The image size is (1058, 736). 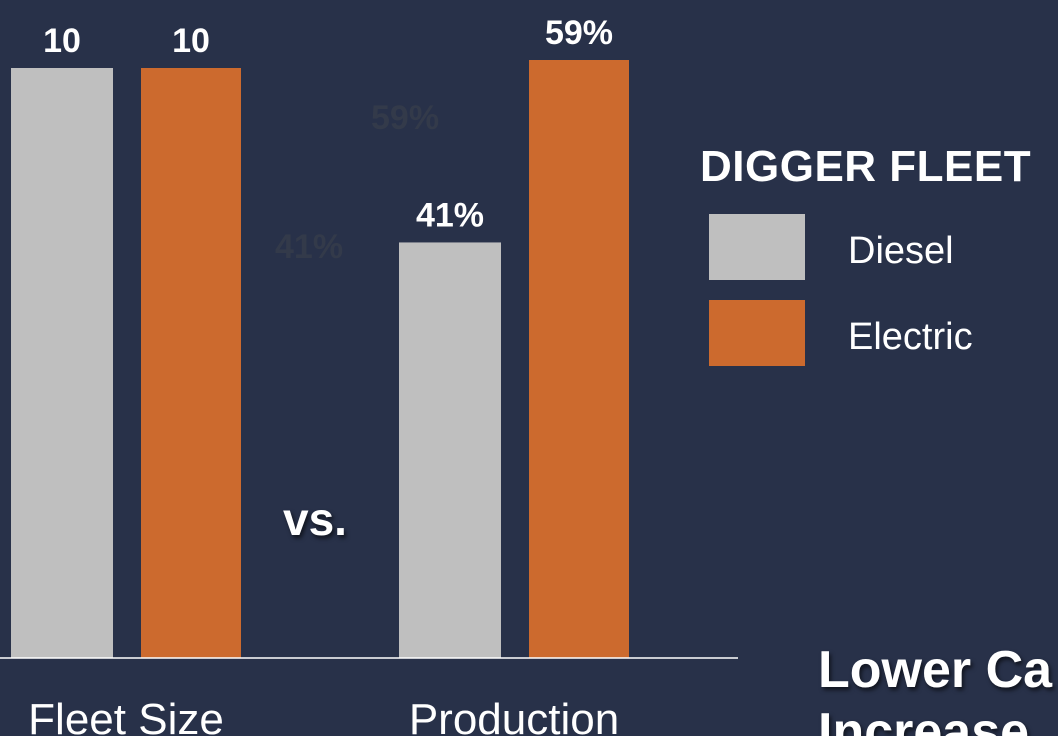 What do you see at coordinates (315, 519) in the screenshot?
I see `vs-text: vs.` at bounding box center [315, 519].